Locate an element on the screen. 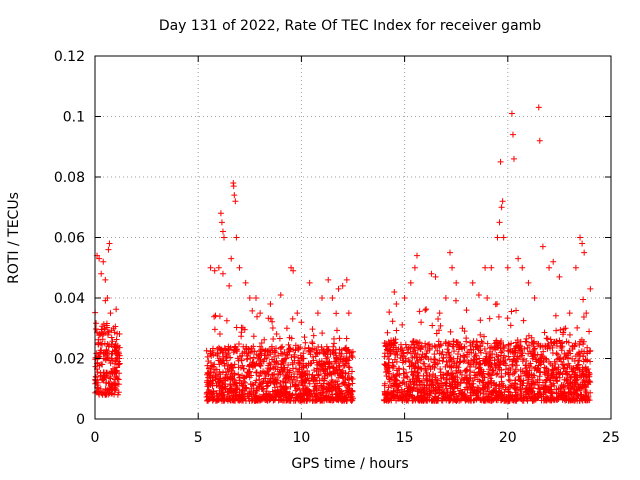  x-tick-label: 15 is located at coordinates (405, 438).